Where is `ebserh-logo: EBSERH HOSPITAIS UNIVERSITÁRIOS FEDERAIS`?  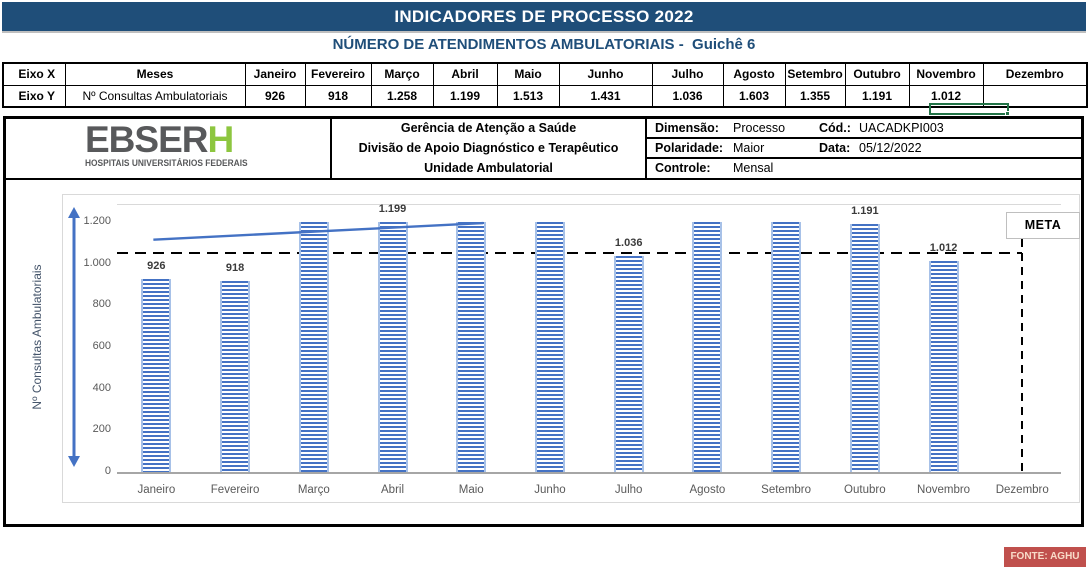 ebserh-logo: EBSERH HOSPITAIS UNIVERSITÁRIOS FEDERAIS is located at coordinates (170, 143).